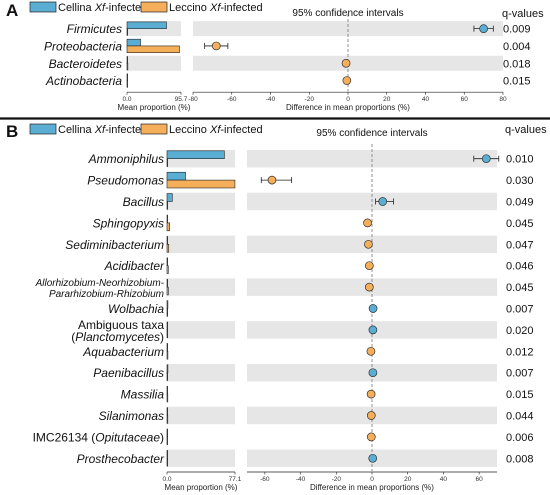  What do you see at coordinates (166, 479) in the screenshot?
I see `left-tick-label: 0.0` at bounding box center [166, 479].